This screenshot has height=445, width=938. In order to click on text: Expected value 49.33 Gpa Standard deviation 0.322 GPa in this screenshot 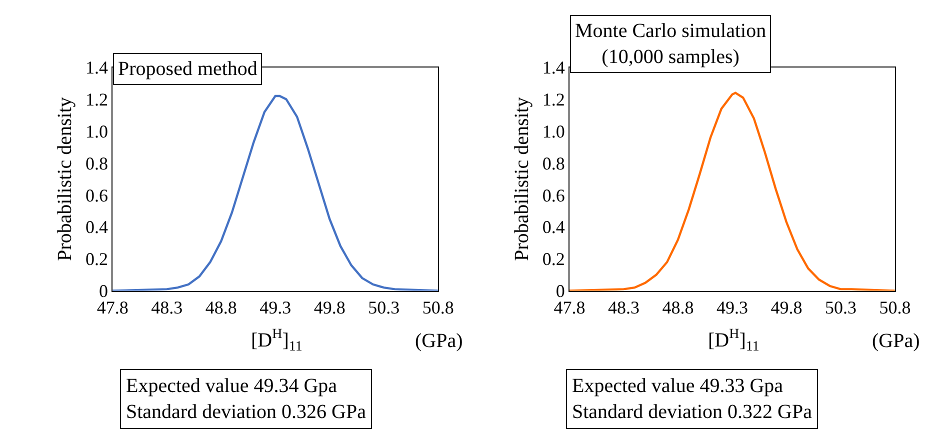, I will do `click(692, 399)`.